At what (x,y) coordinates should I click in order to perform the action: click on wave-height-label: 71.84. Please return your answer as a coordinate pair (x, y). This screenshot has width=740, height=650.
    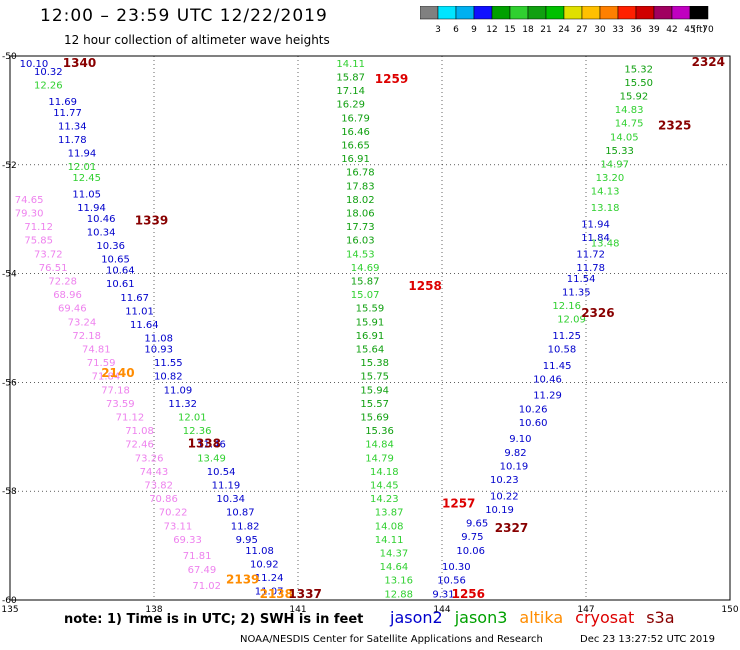
    Looking at the image, I should click on (106, 377).